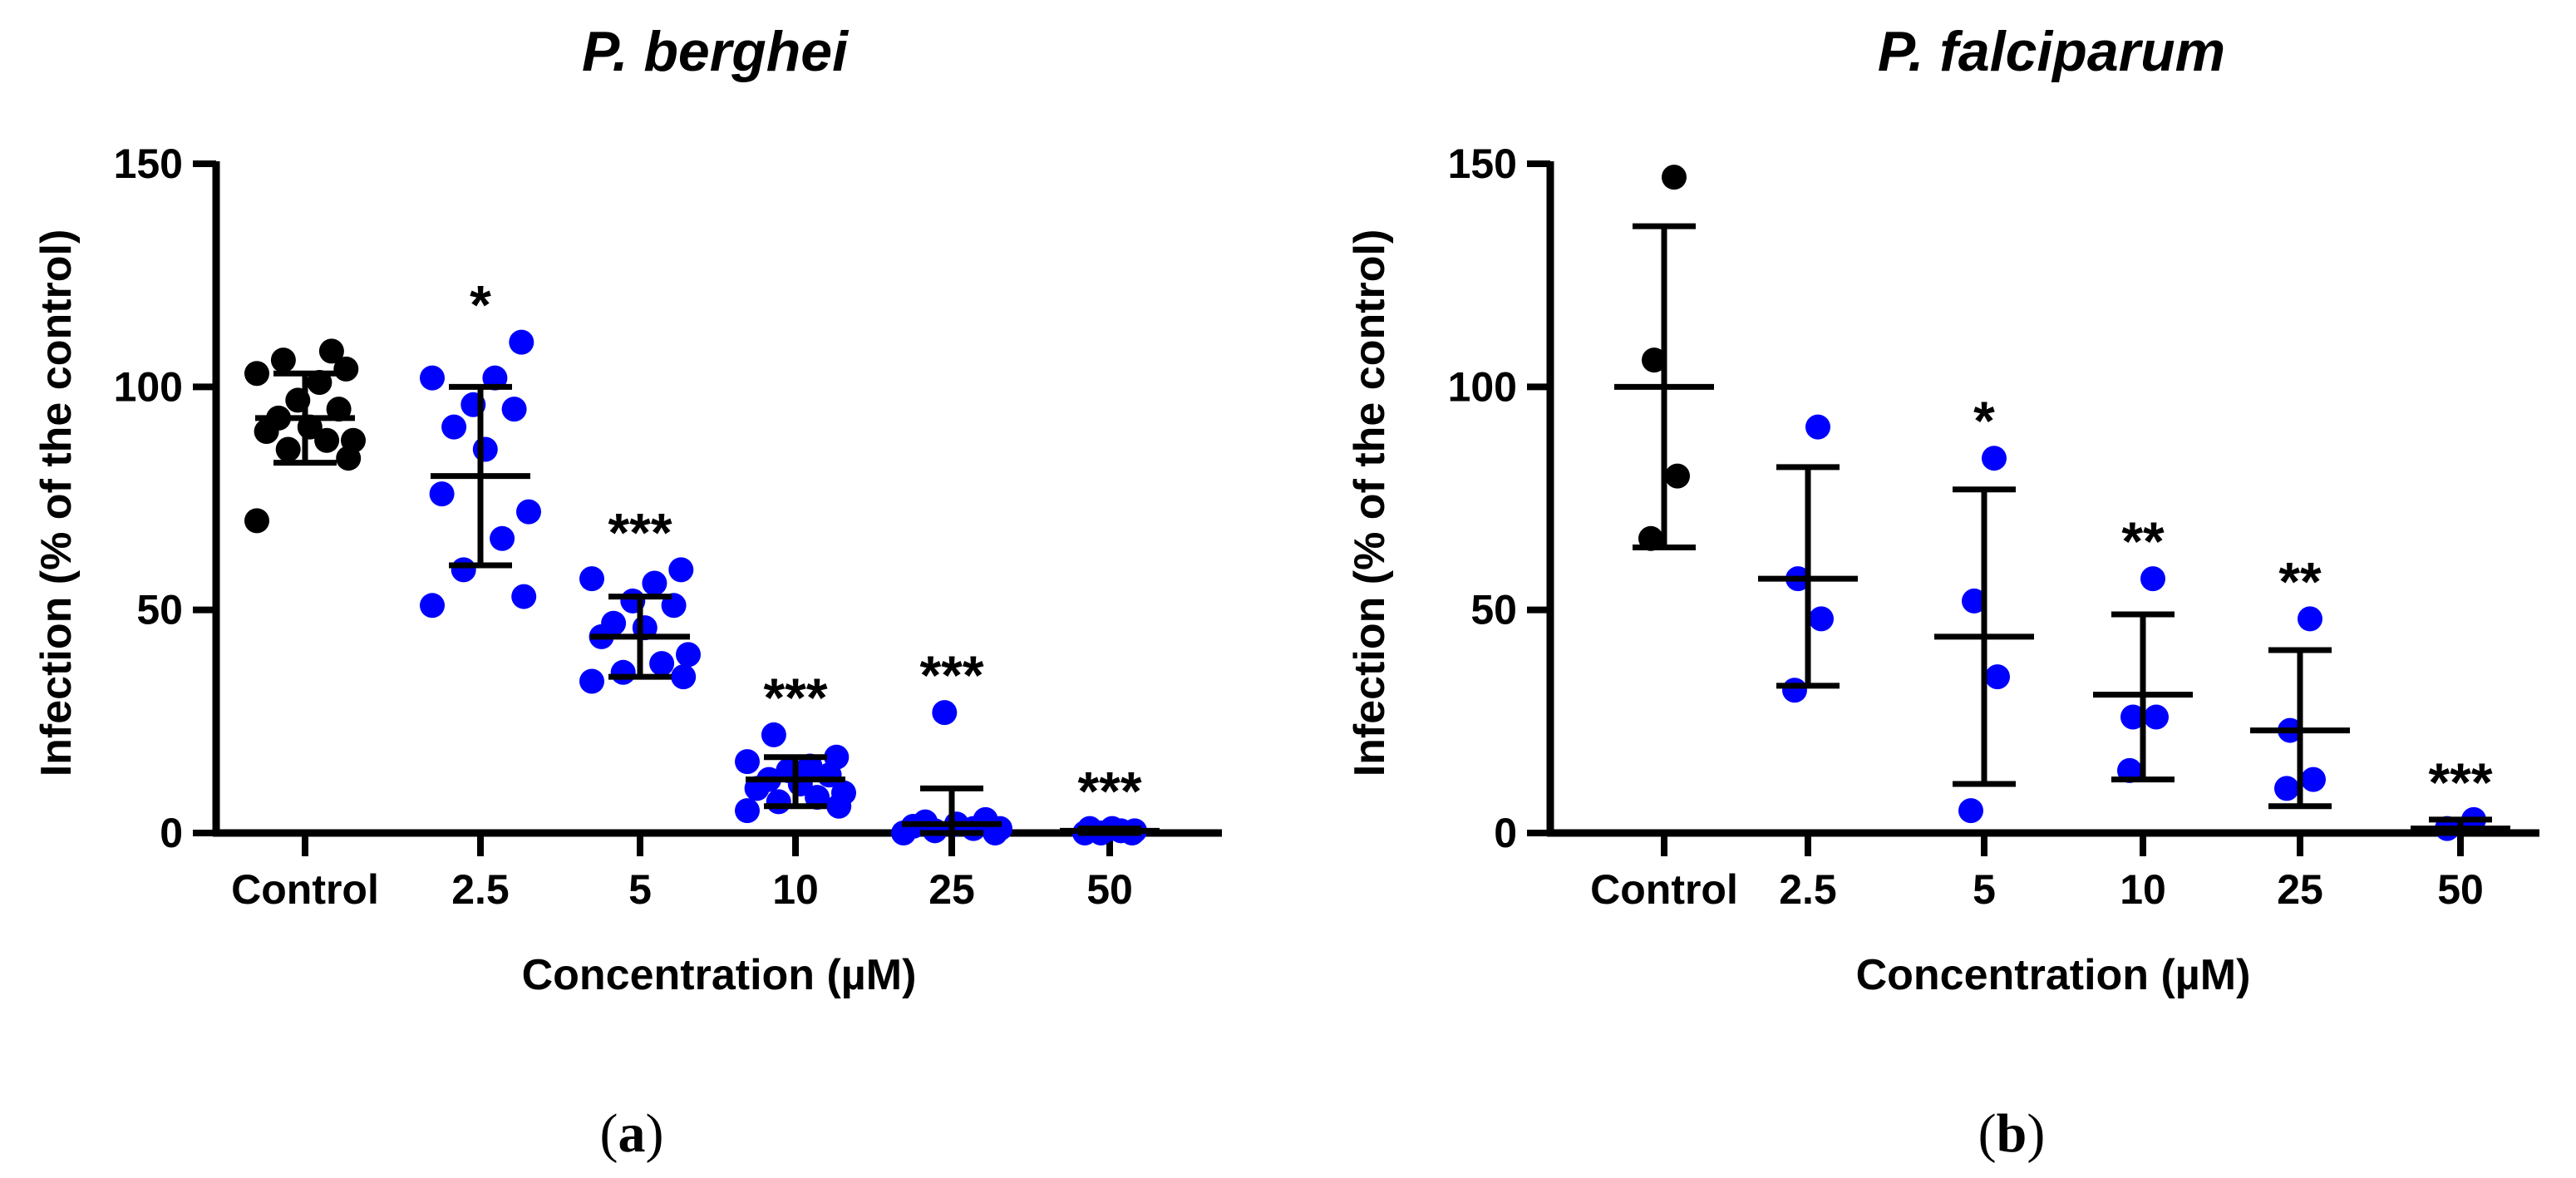 The width and height of the screenshot is (2576, 1178). What do you see at coordinates (716, 51) in the screenshot?
I see `chart-title: P. berghei` at bounding box center [716, 51].